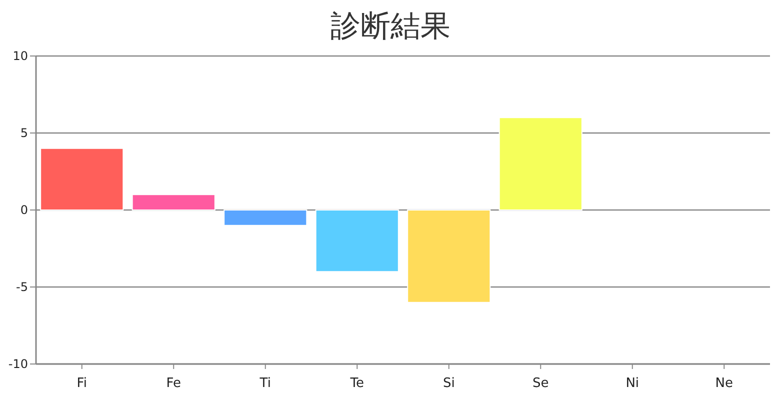  I want to click on x-tick-label: Ne, so click(724, 383).